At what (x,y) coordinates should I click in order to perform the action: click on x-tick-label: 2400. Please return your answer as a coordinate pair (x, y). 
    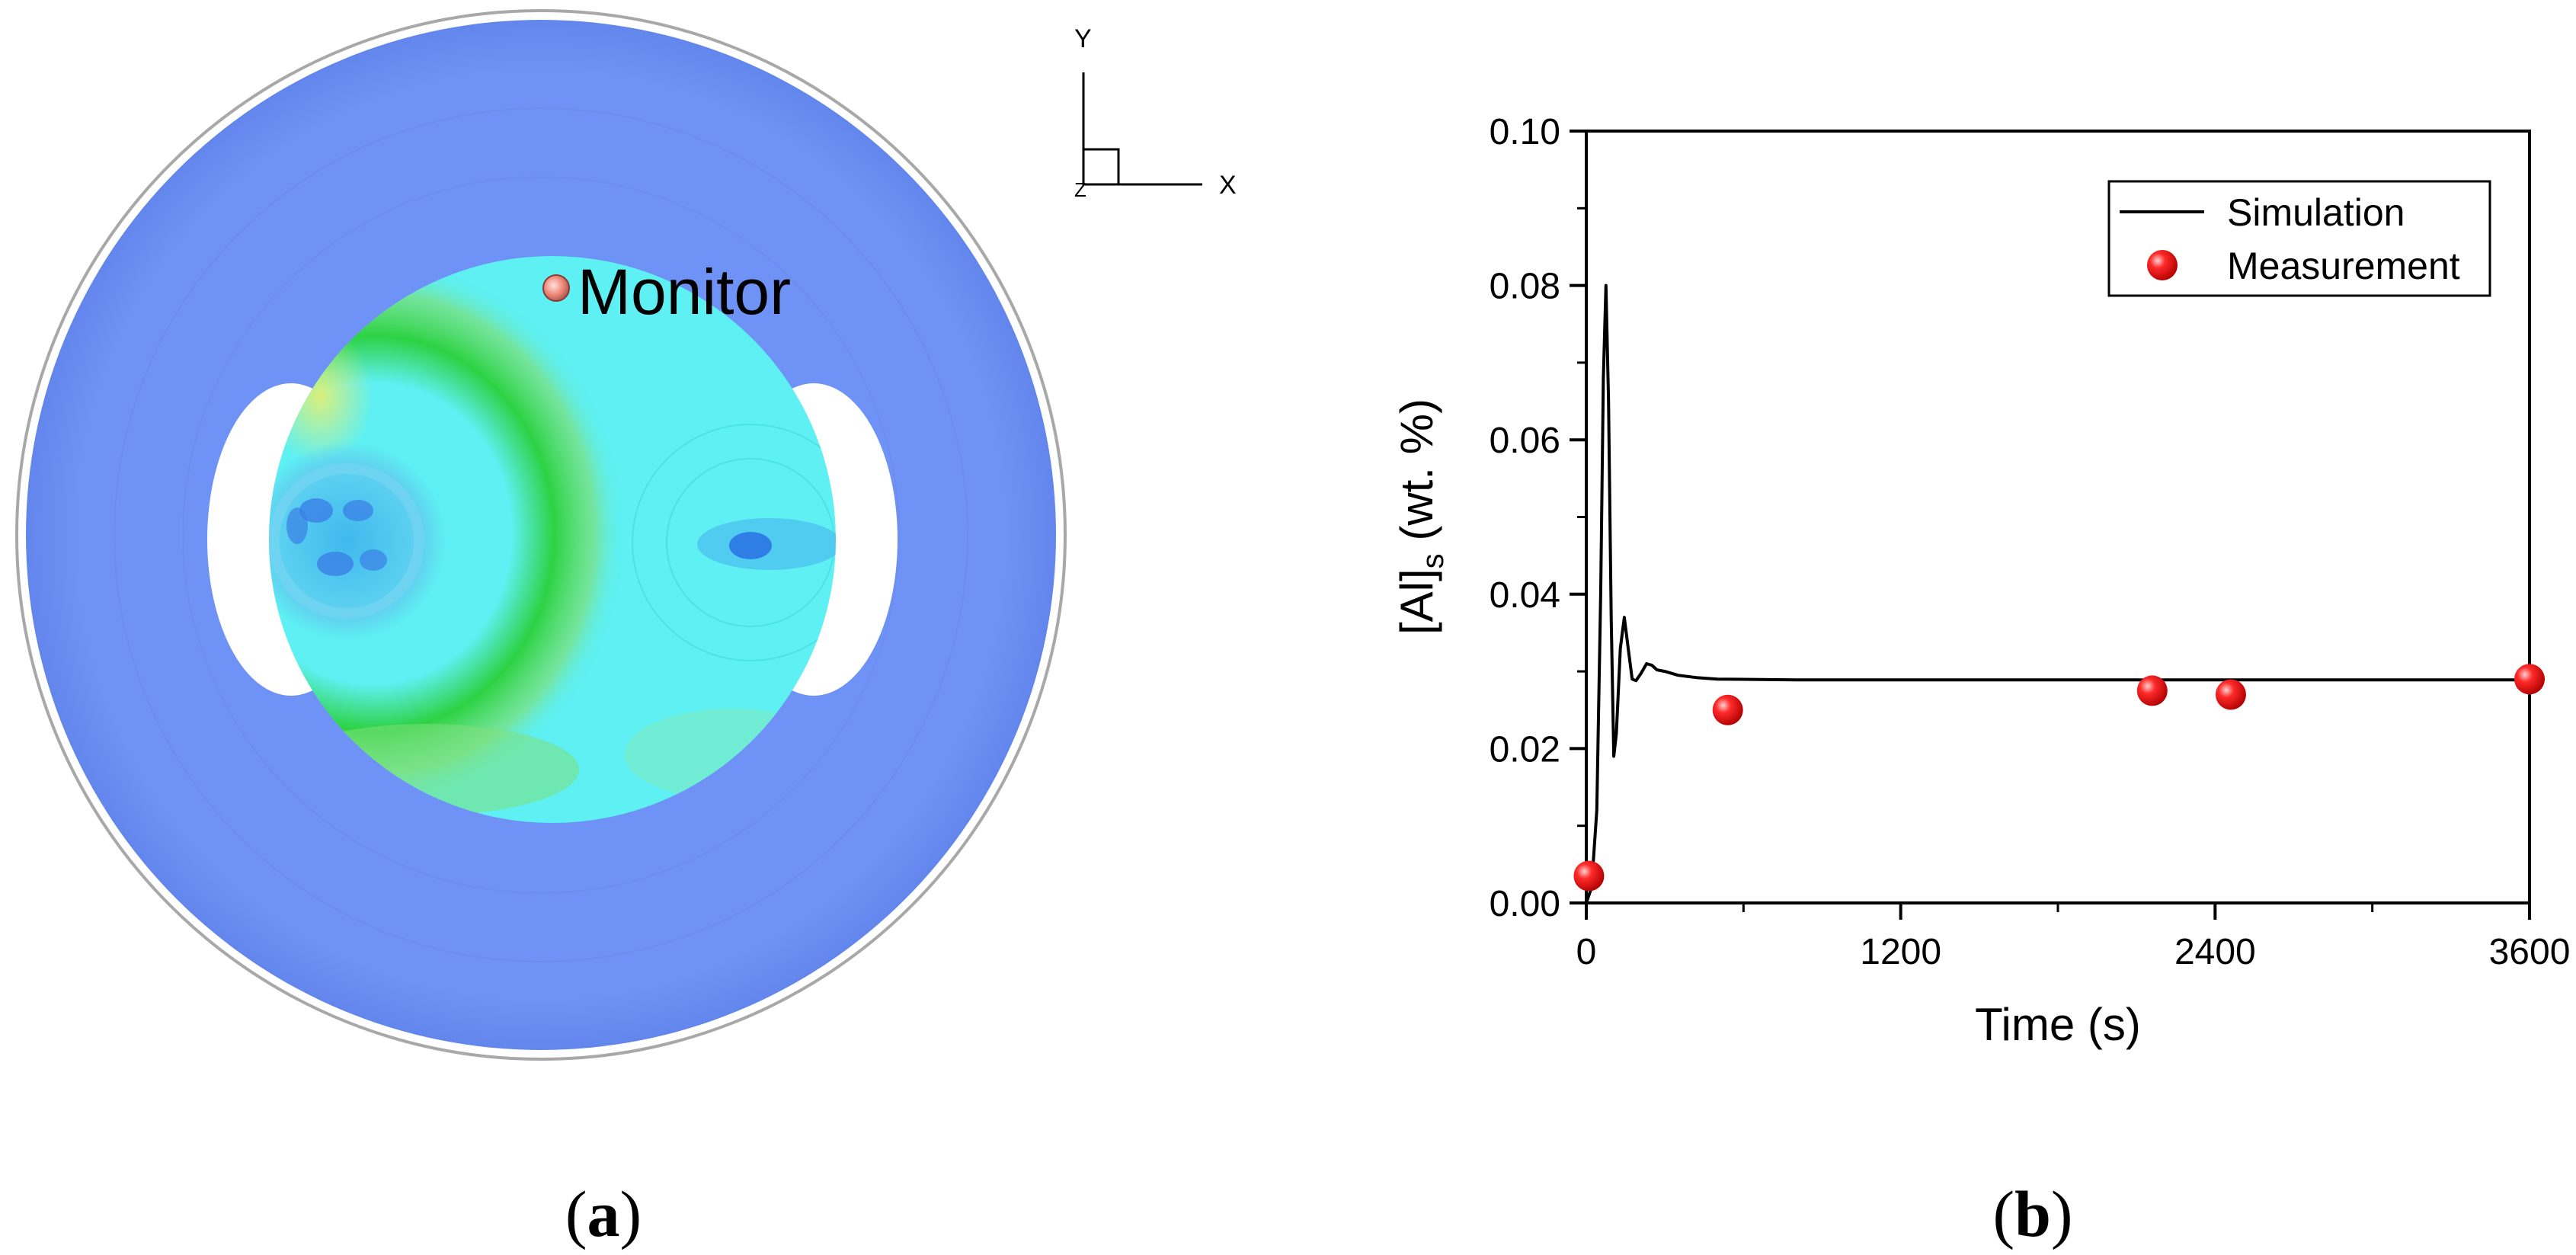
    Looking at the image, I should click on (2215, 952).